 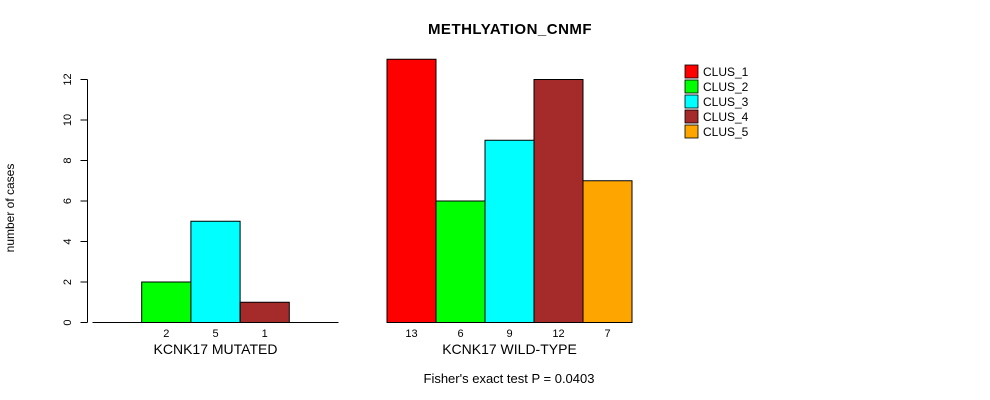 I want to click on y-tick-label: 2, so click(x=68, y=282).